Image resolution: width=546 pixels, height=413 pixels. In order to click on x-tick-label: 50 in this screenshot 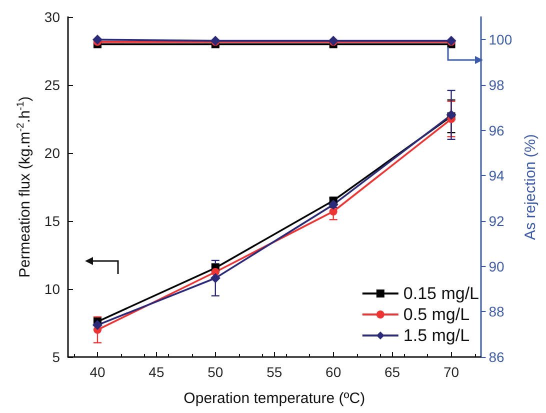, I will do `click(216, 372)`.